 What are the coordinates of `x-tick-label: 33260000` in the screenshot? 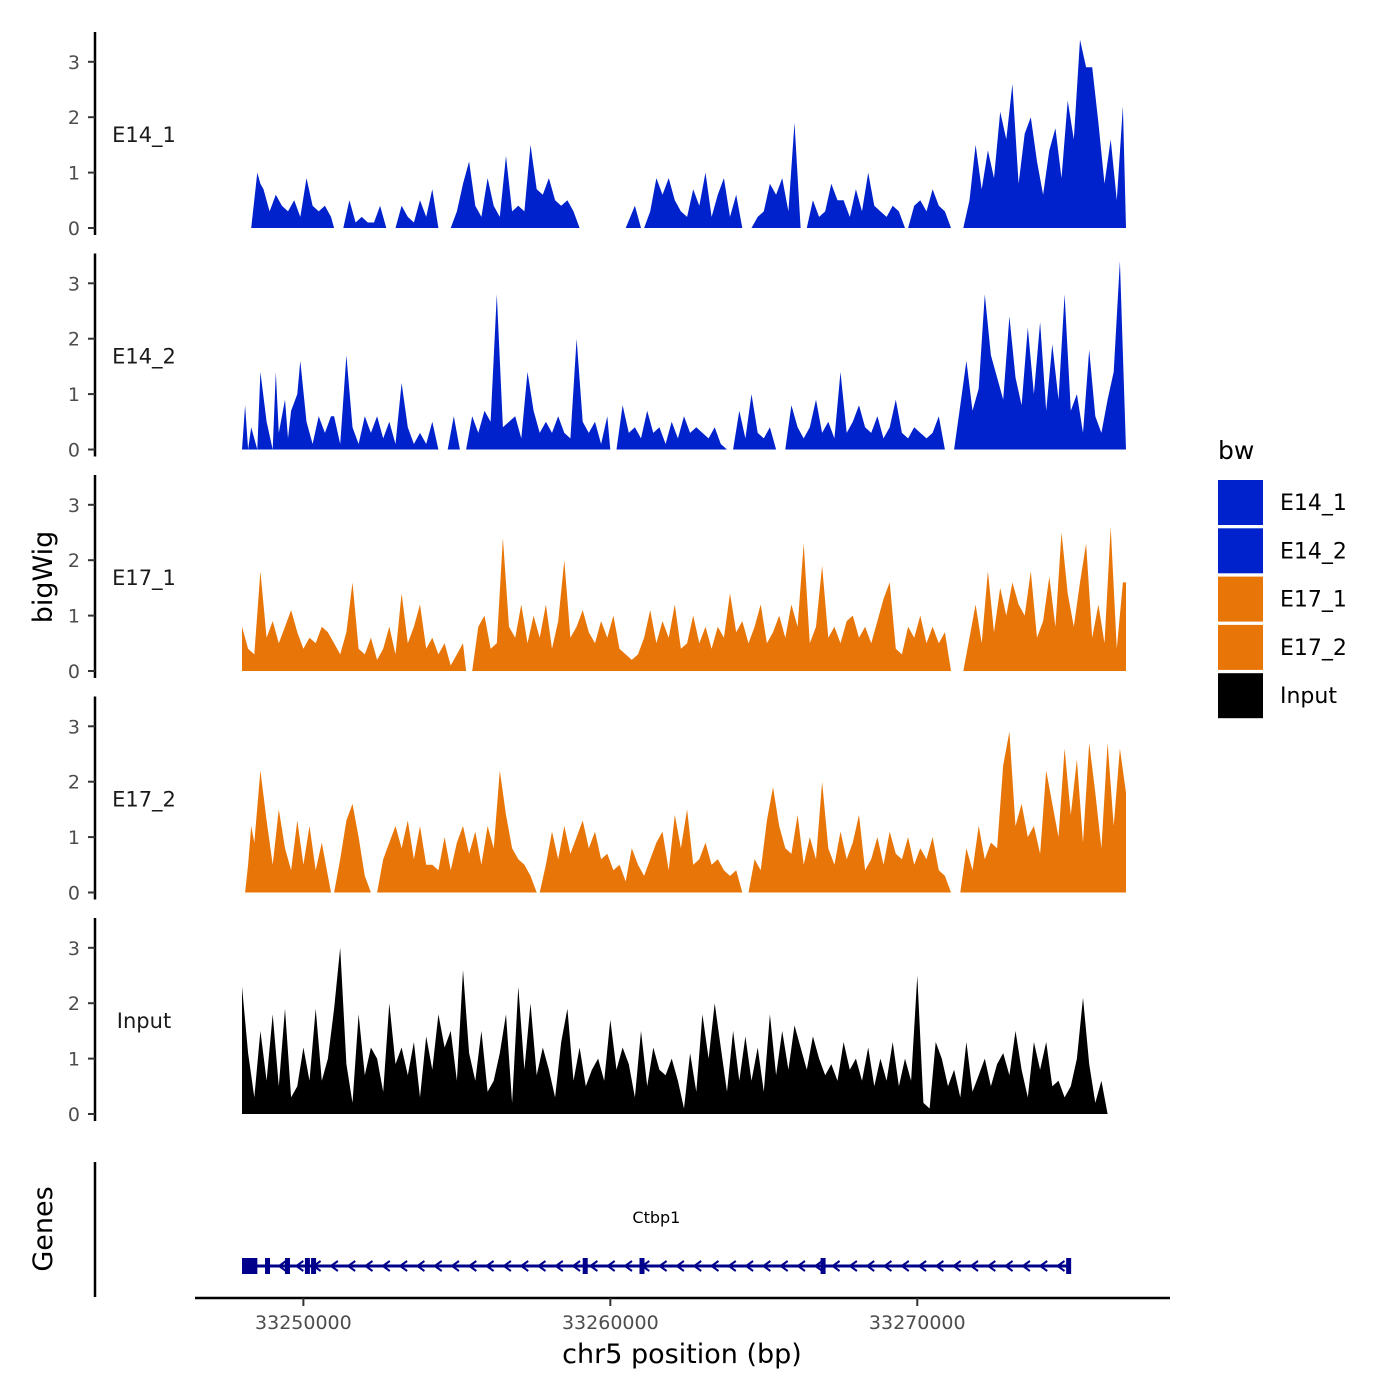 It's located at (610, 1323).